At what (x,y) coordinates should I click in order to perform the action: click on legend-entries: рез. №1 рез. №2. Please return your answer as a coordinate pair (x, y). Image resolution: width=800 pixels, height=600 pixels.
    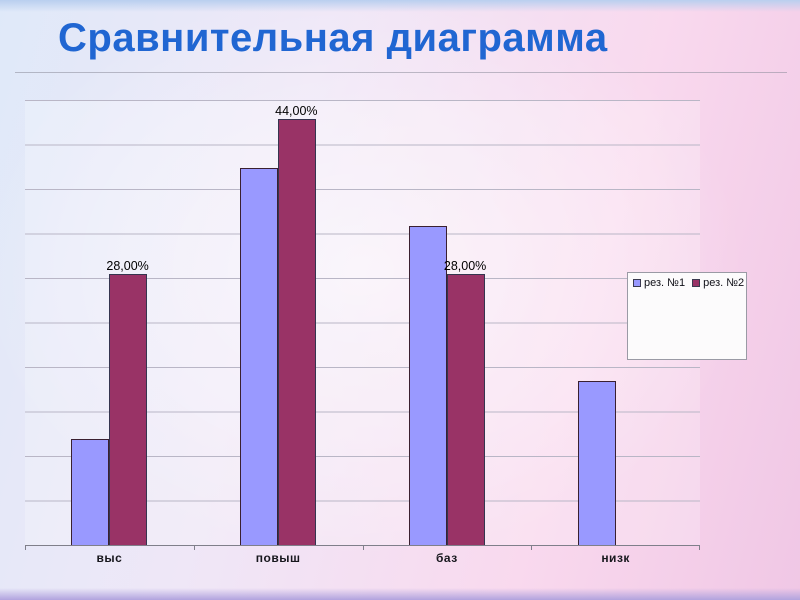
    Looking at the image, I should click on (687, 283).